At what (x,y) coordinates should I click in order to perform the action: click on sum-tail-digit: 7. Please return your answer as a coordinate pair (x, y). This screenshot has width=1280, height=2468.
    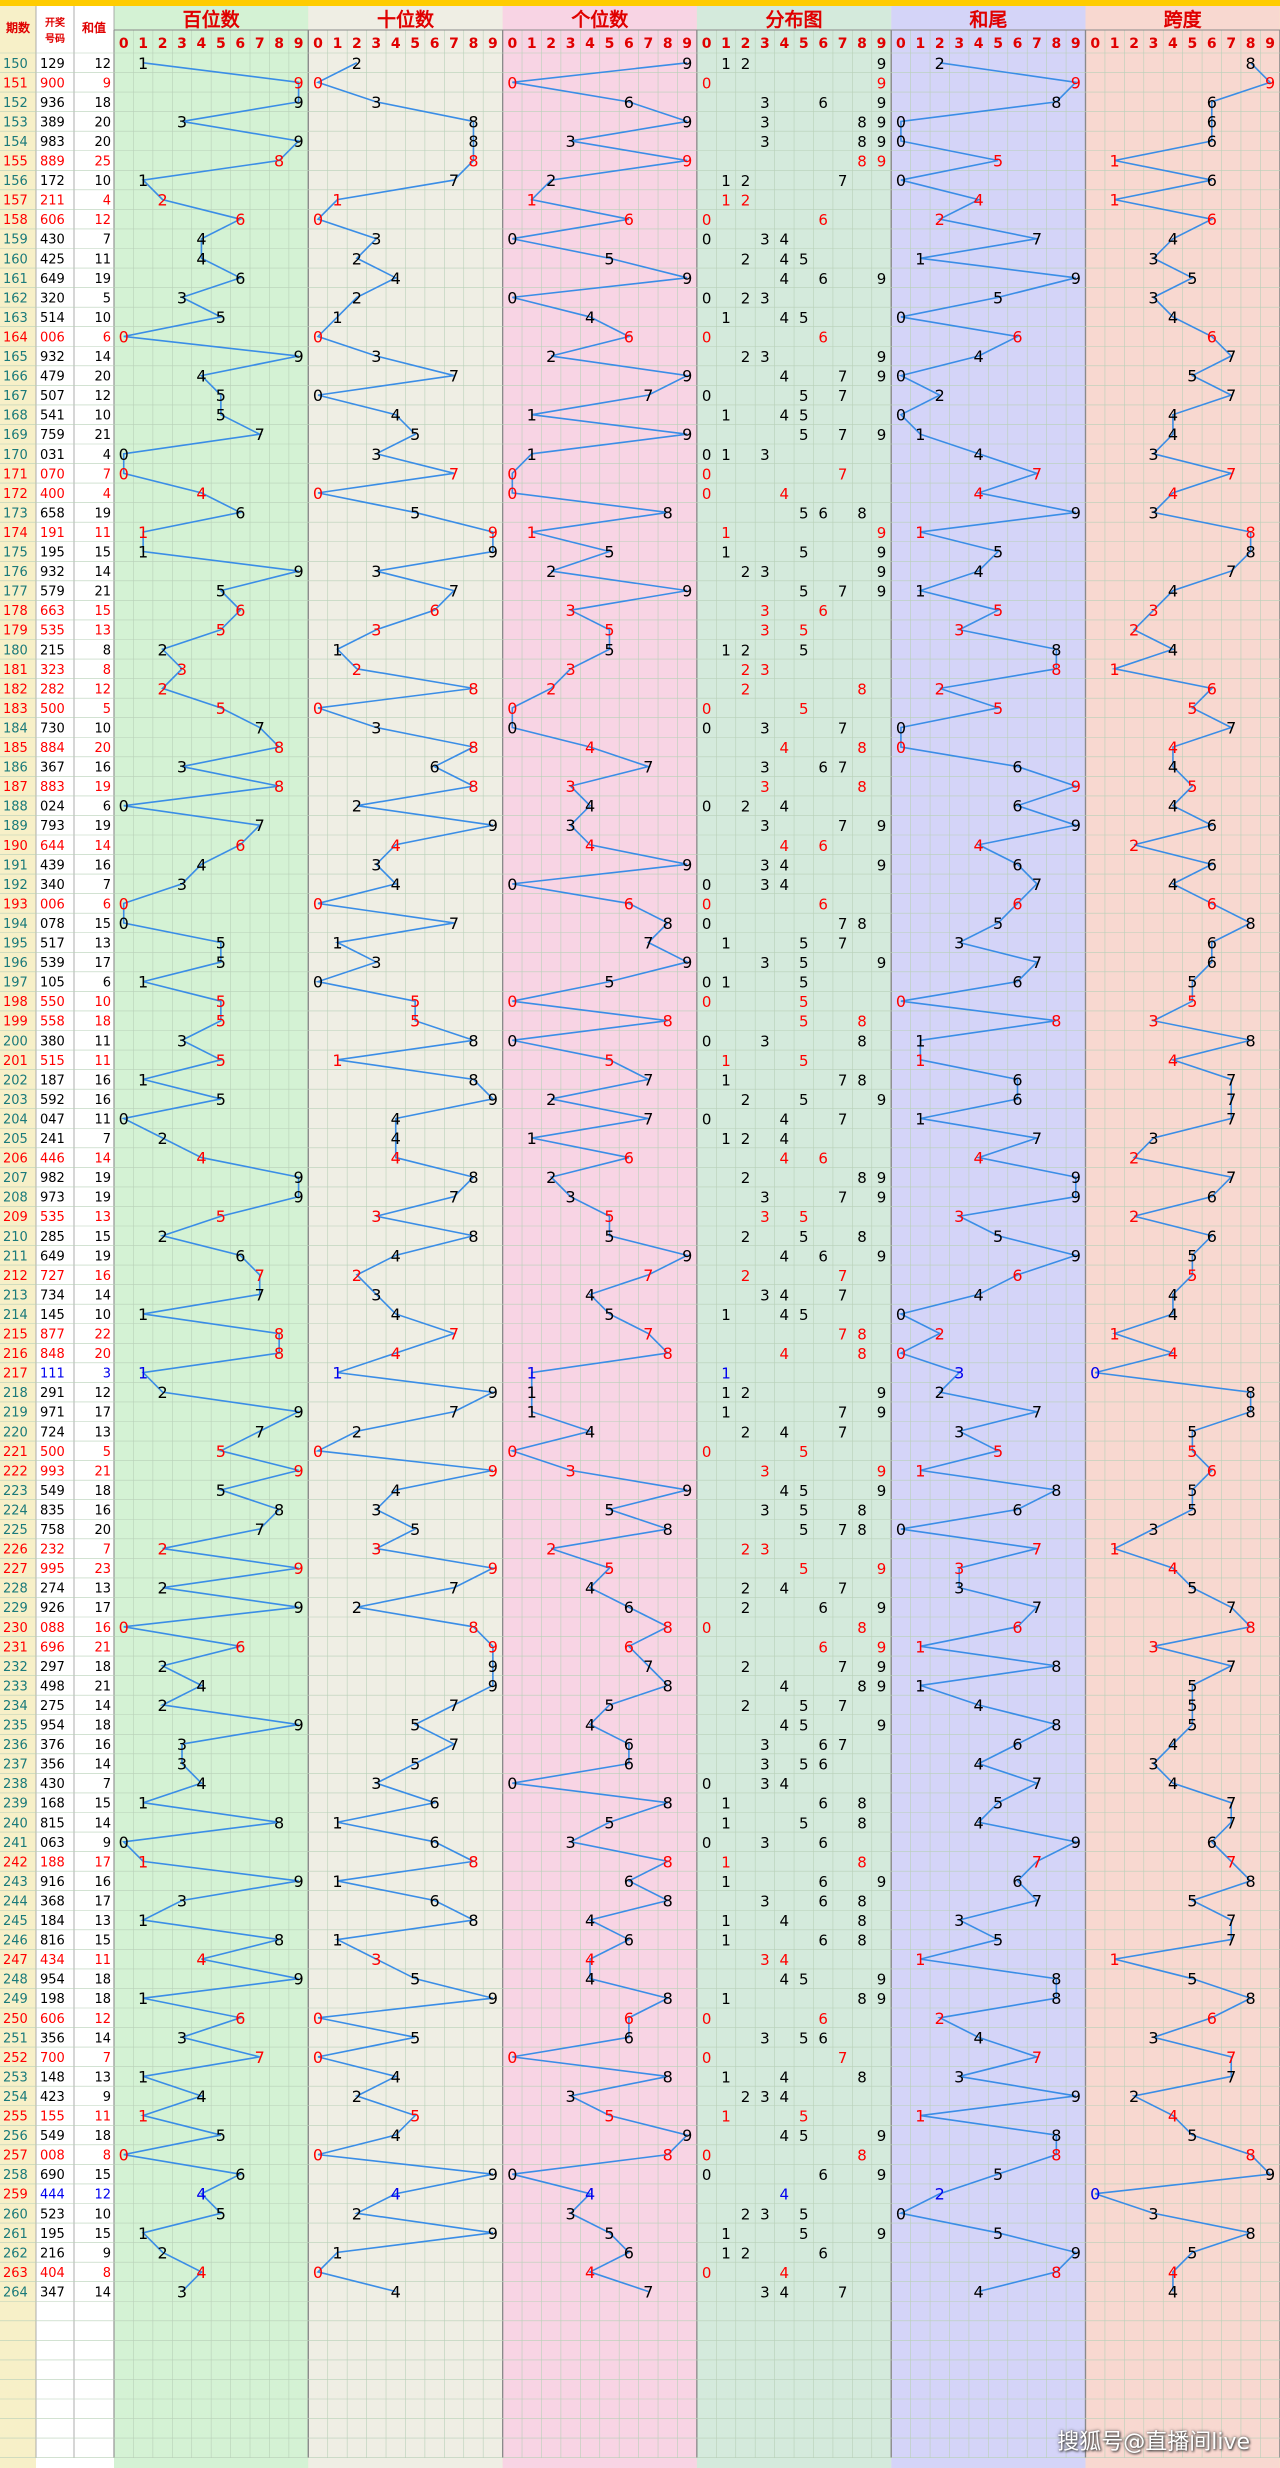
    Looking at the image, I should click on (1037, 1783).